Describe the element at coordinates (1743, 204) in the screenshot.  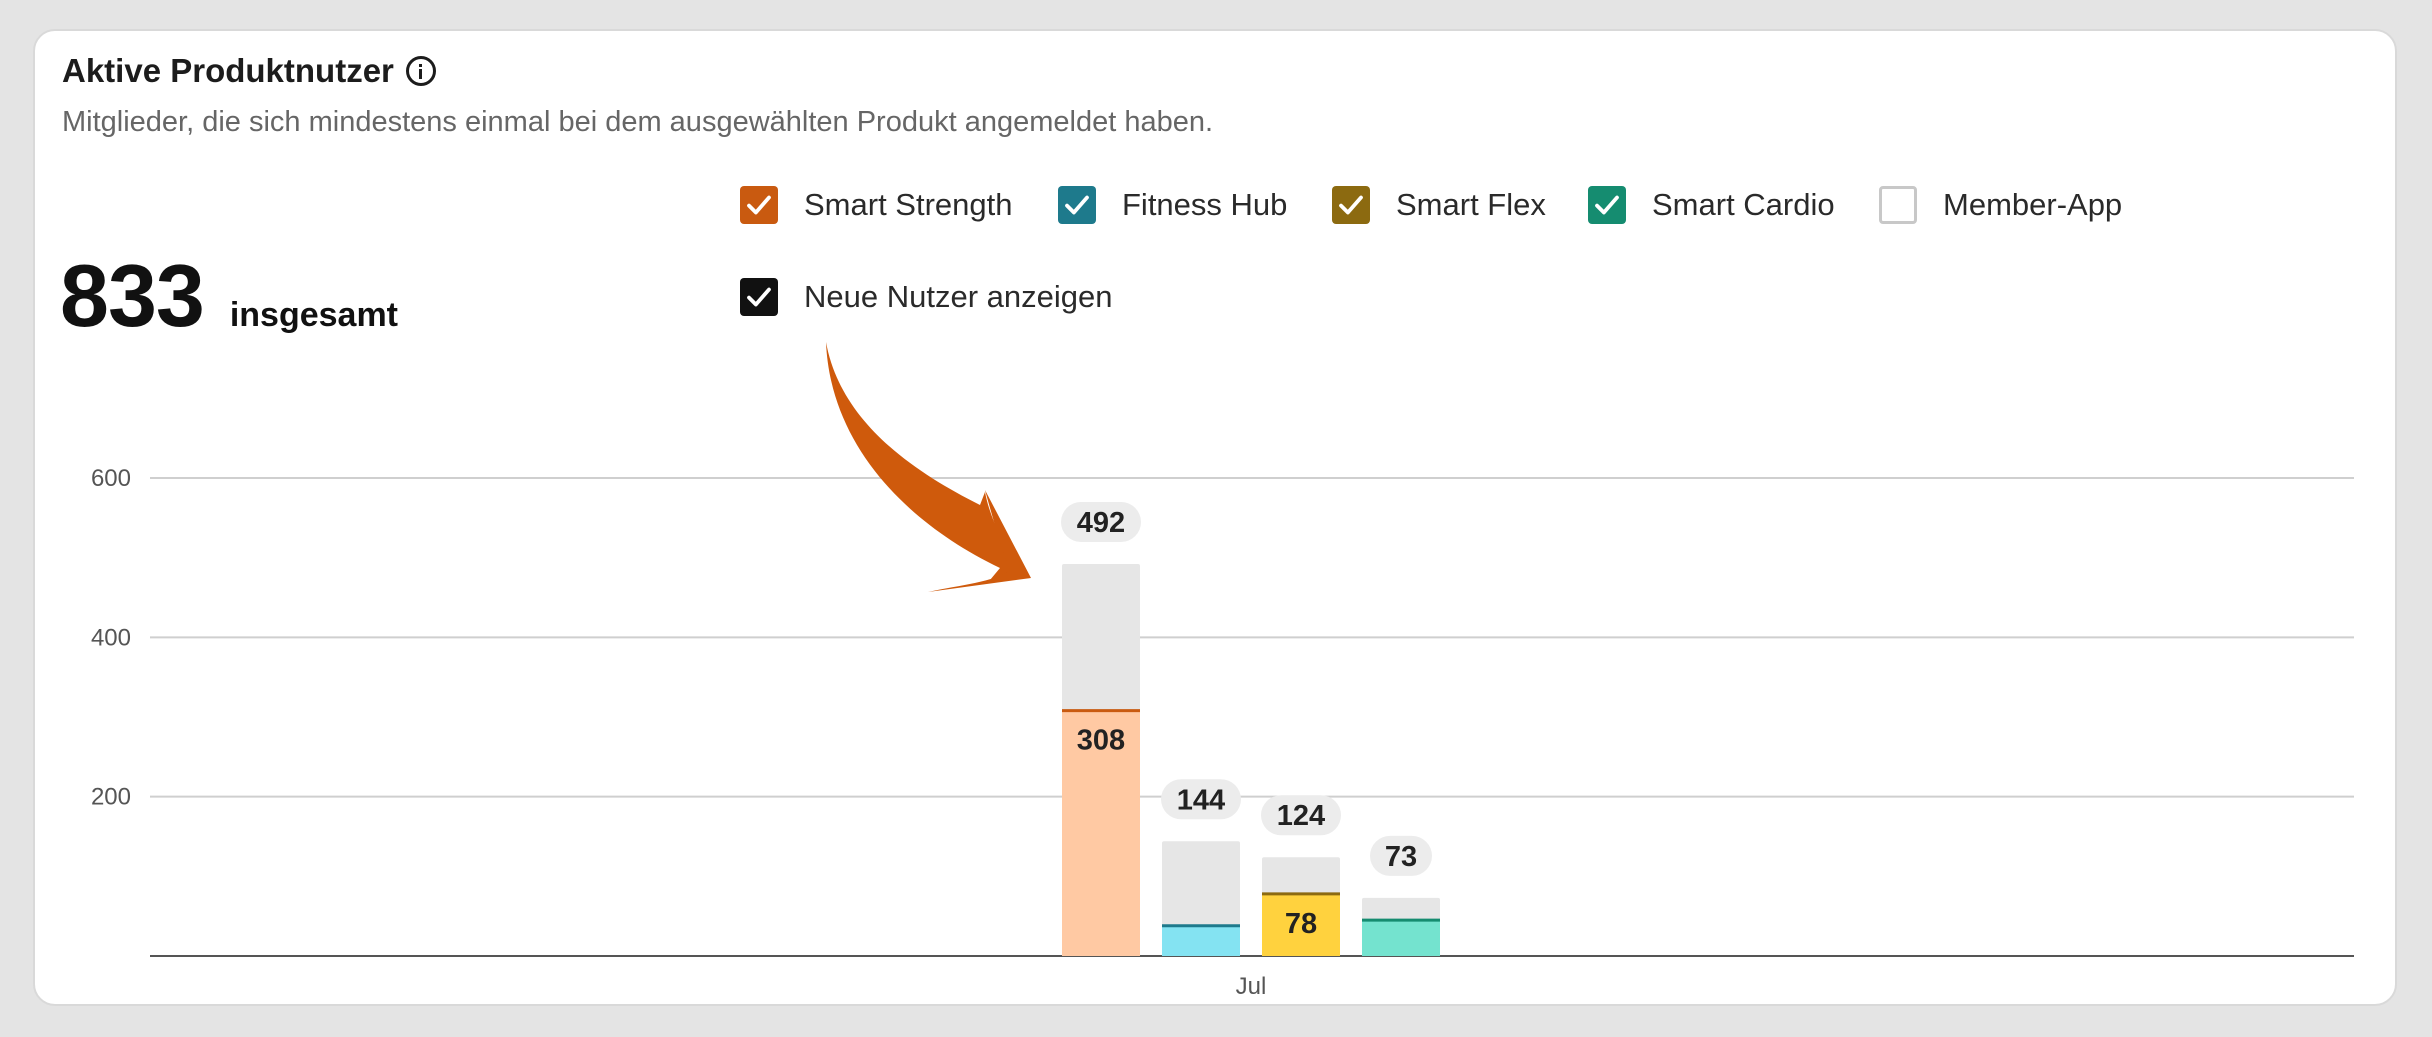
I see `legend-label: Smart Cardio` at that location.